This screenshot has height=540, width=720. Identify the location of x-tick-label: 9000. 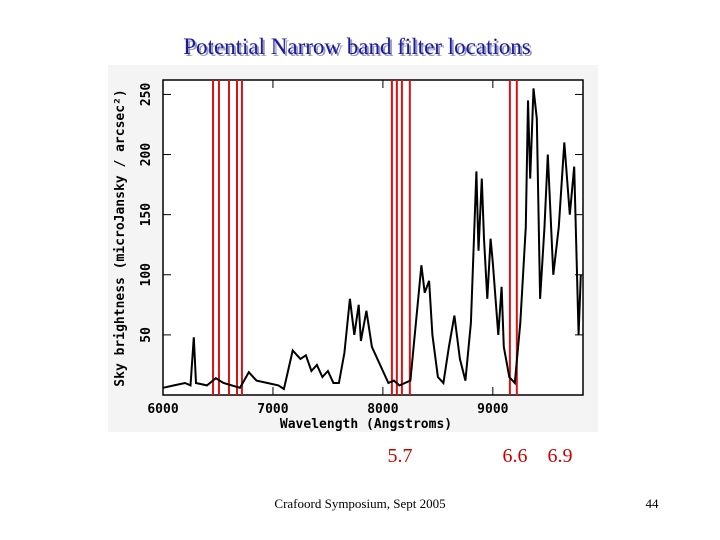
(492, 409).